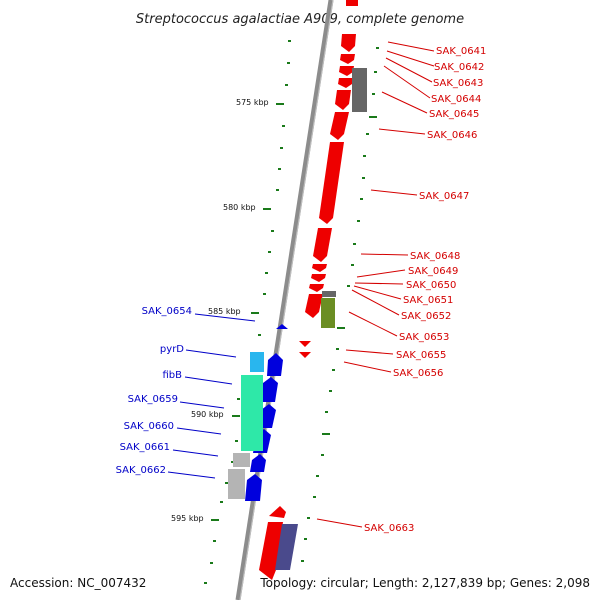 The width and height of the screenshot is (600, 600). Describe the element at coordinates (275, 364) in the screenshot. I see `gene-pyrD-blue` at that location.